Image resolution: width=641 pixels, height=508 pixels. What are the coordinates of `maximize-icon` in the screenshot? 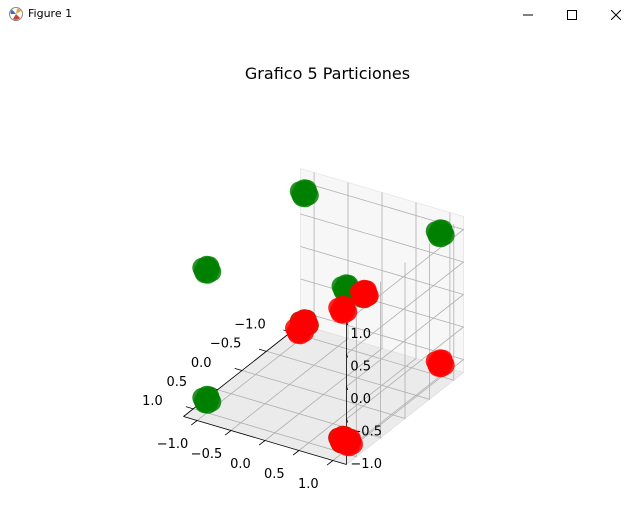 It's located at (572, 15).